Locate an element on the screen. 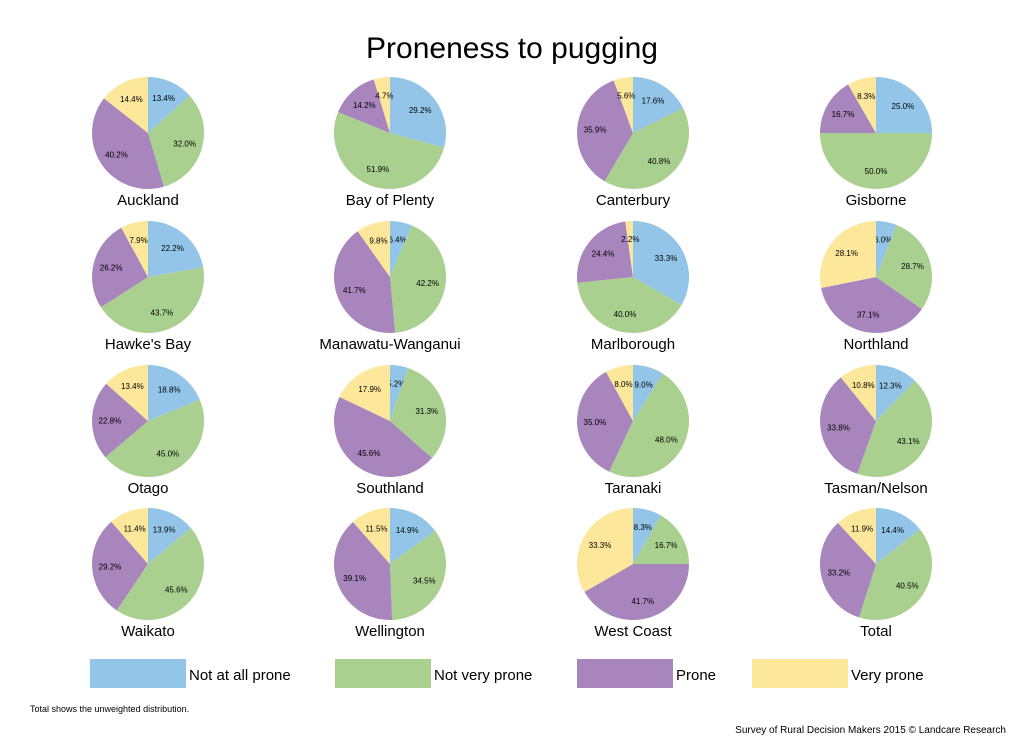 The image size is (1024, 745). slice-label: 26.2% is located at coordinates (111, 268).